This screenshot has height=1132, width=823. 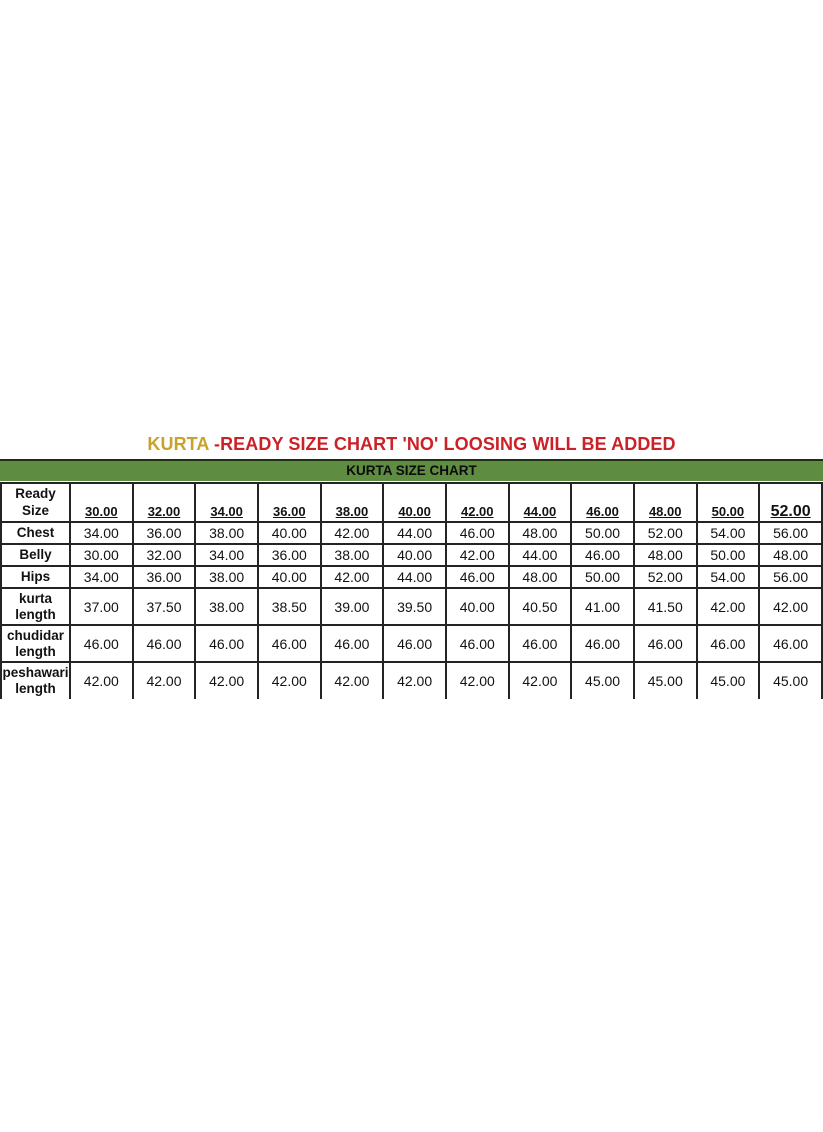 What do you see at coordinates (35, 533) in the screenshot?
I see `row-label: Chest` at bounding box center [35, 533].